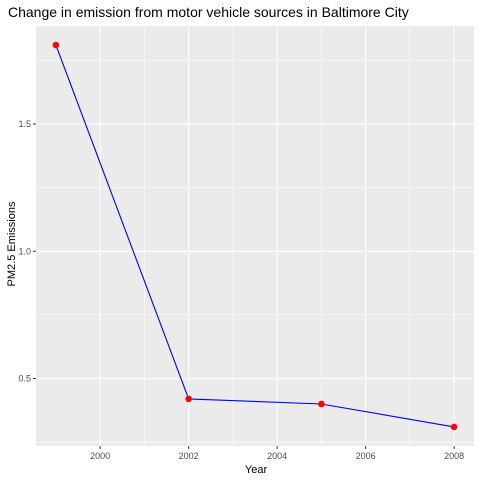 The height and width of the screenshot is (480, 480). Describe the element at coordinates (454, 456) in the screenshot. I see `x-tick-label: 2008` at that location.